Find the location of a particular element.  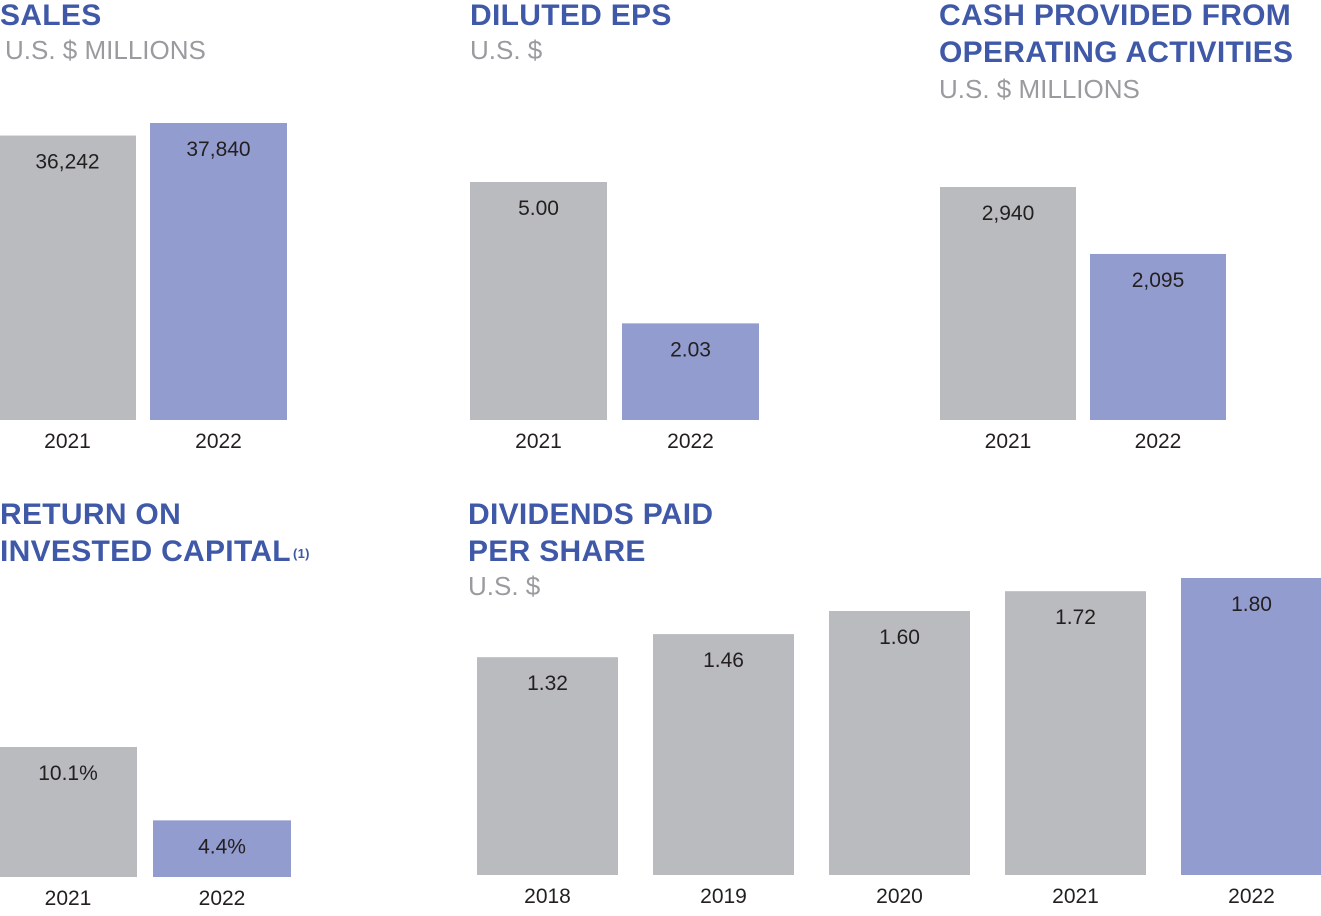

dividends-bar-2019 is located at coordinates (723, 754).